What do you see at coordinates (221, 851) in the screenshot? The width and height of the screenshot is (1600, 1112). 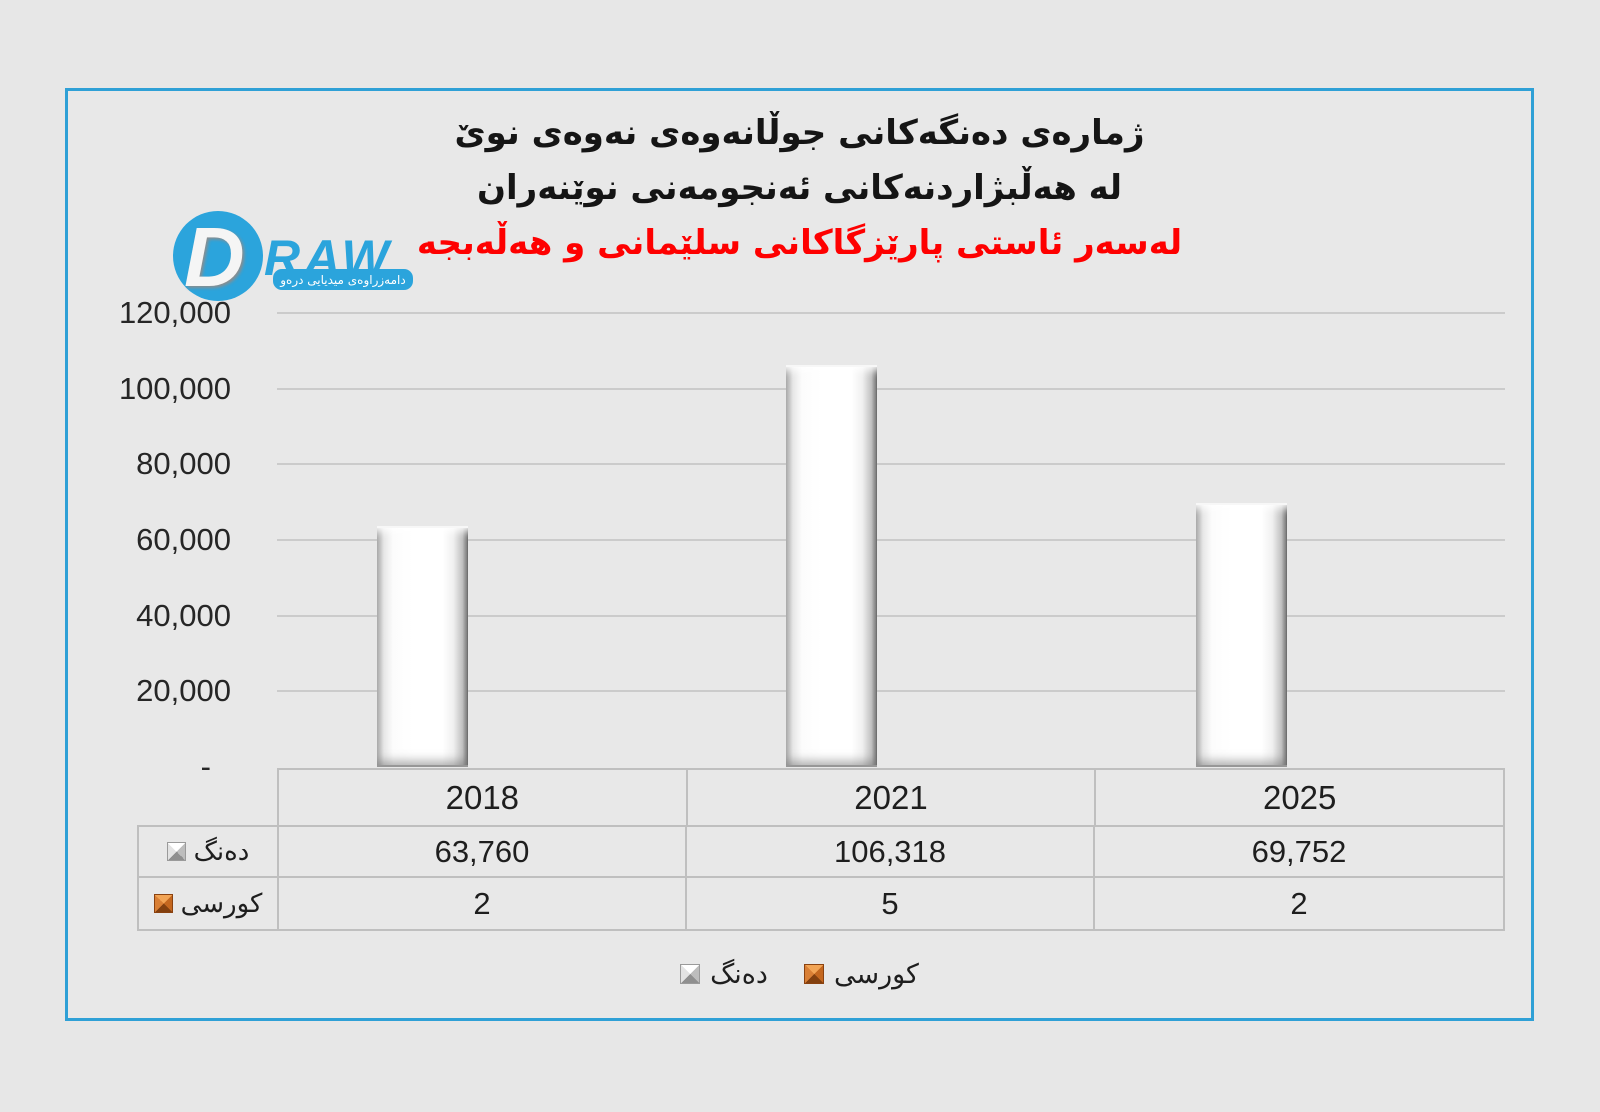 I see `row-label: دەنگ` at bounding box center [221, 851].